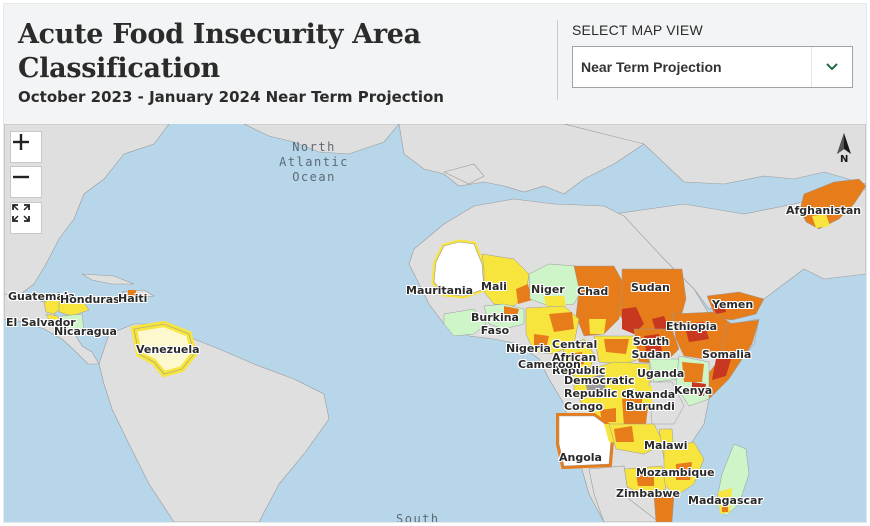 The width and height of the screenshot is (870, 526). Describe the element at coordinates (844, 150) in the screenshot. I see `north-arrow-icon: N` at that location.